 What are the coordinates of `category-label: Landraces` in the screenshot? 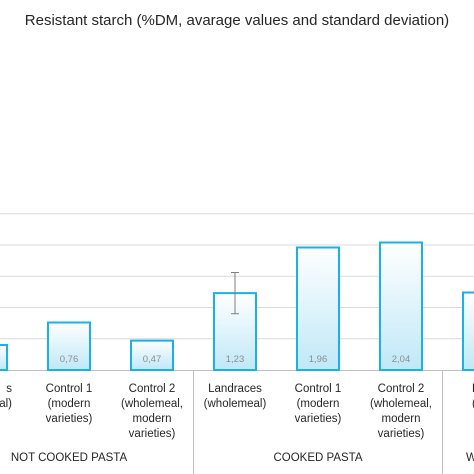 It's located at (235, 389).